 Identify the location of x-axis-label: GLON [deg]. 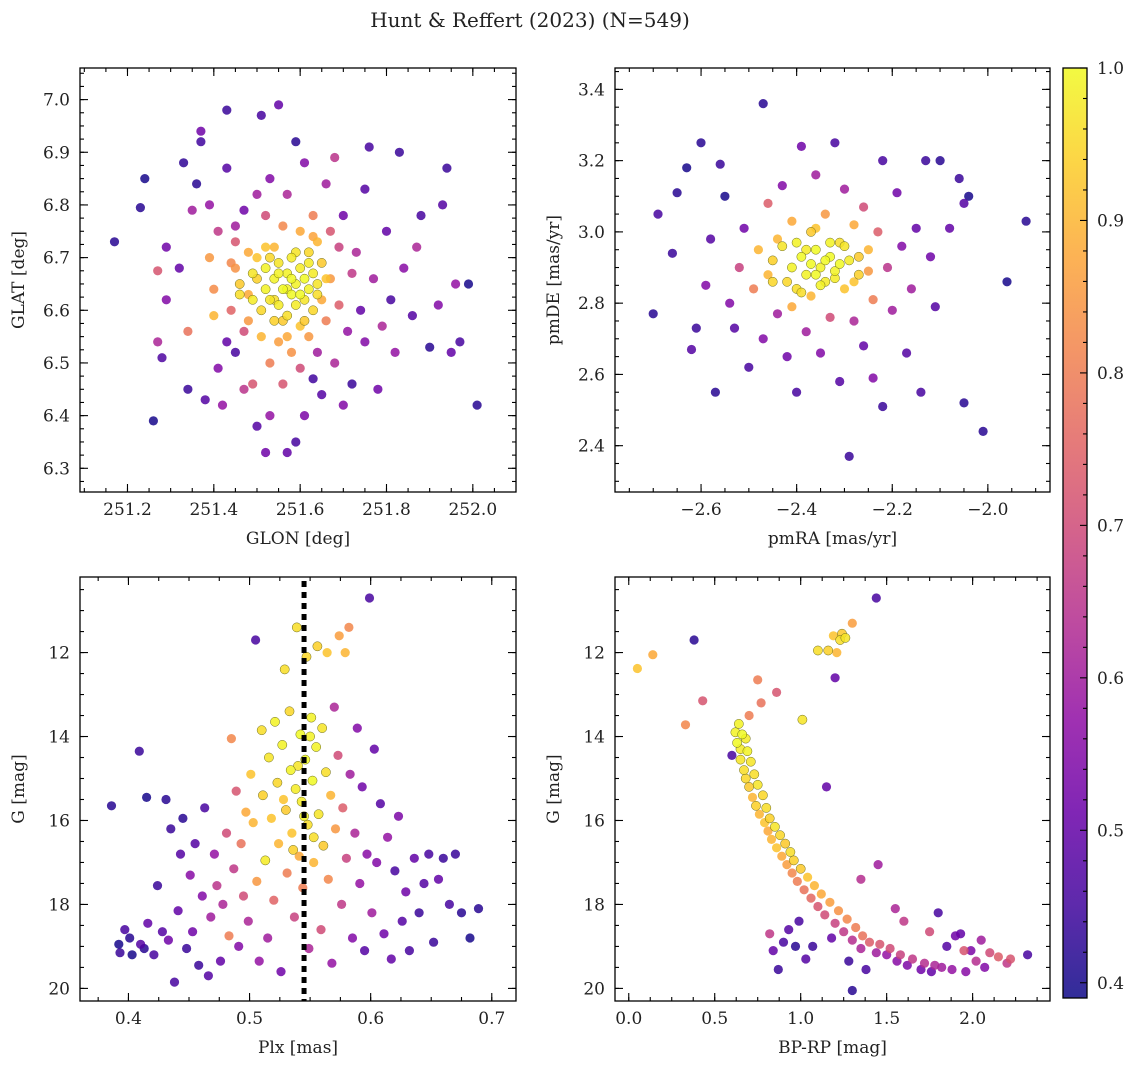
(298, 539).